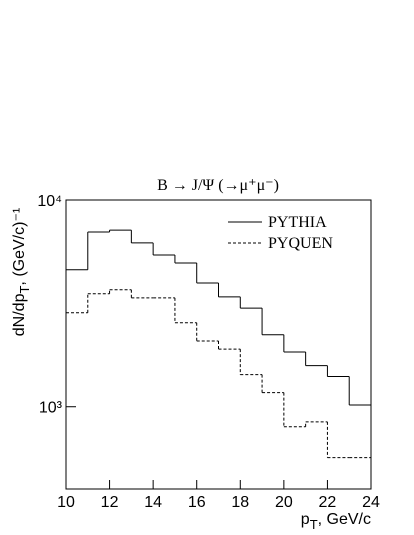 Image resolution: width=414 pixels, height=535 pixels. Describe the element at coordinates (24, 290) in the screenshot. I see `y-label-sub: T` at that location.